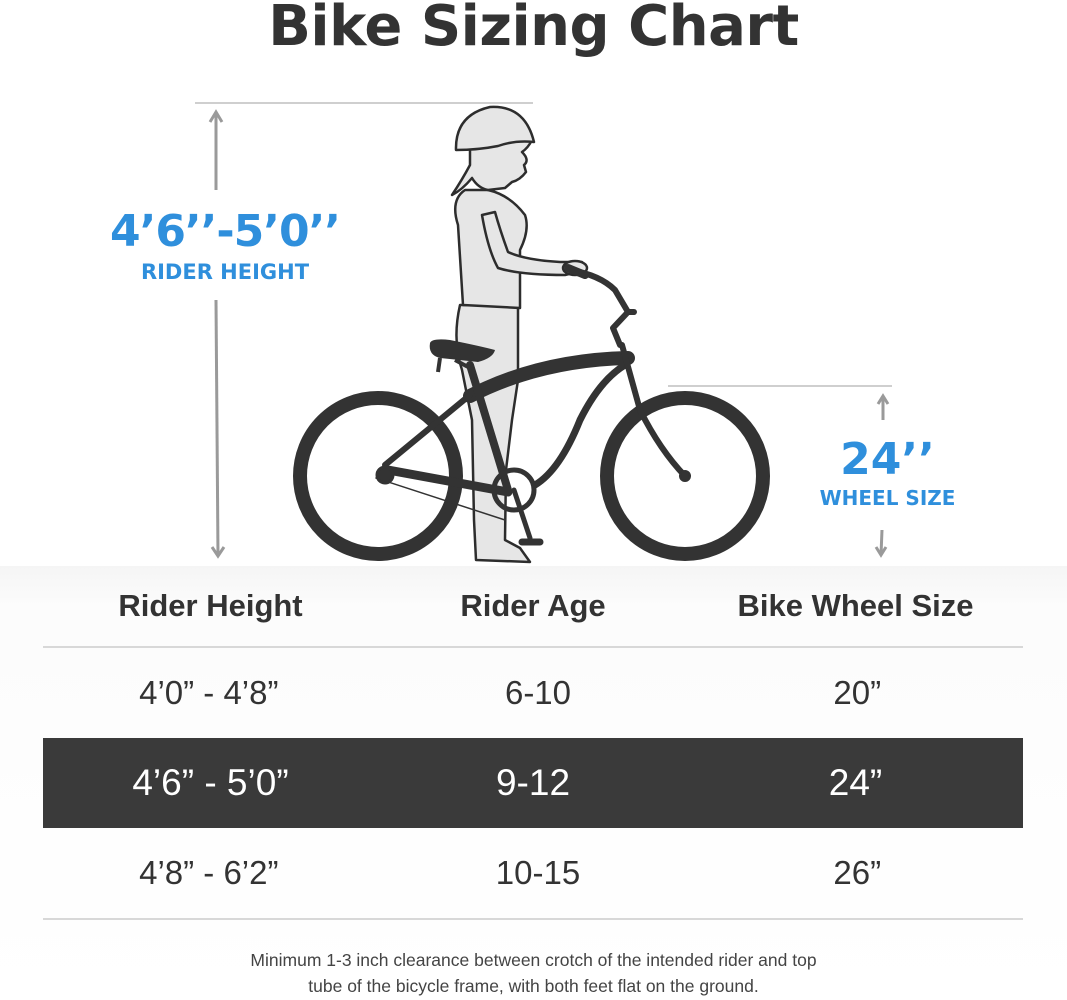 Image resolution: width=1067 pixels, height=1000 pixels. I want to click on wheel-size-value: 24’’, so click(887, 459).